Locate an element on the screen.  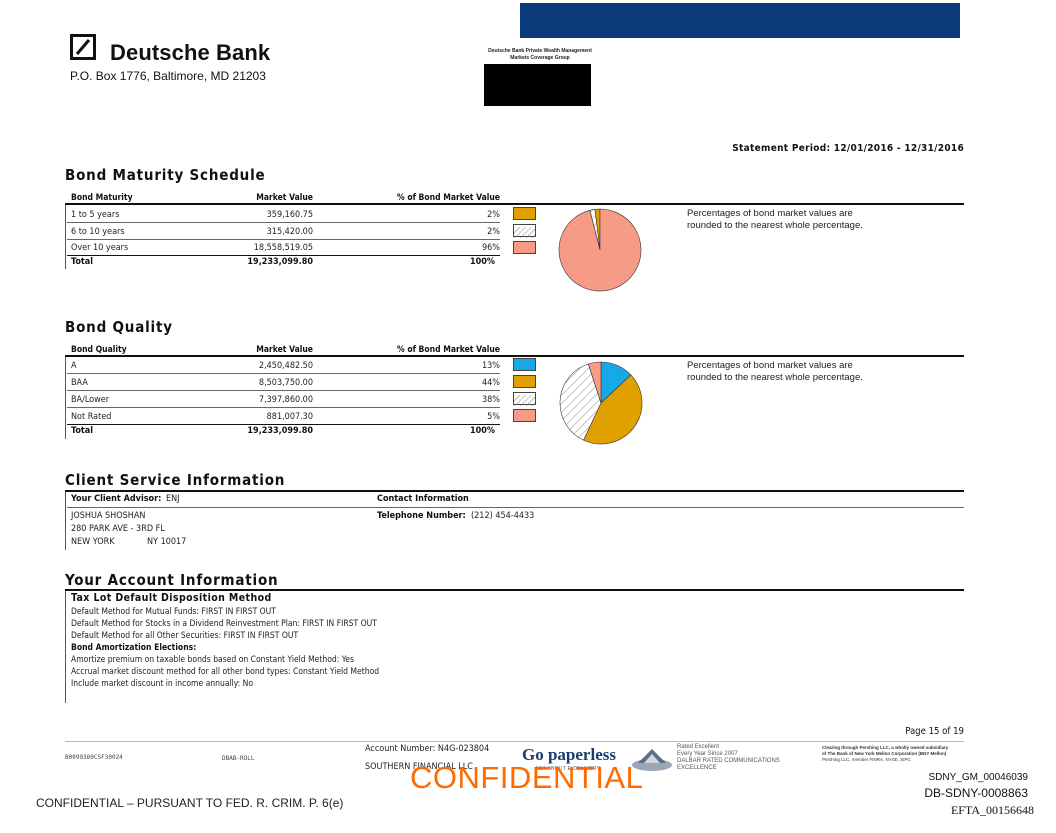
dalbar-line: DALBAR RATED COMMUNICATIONS is located at coordinates (728, 761).